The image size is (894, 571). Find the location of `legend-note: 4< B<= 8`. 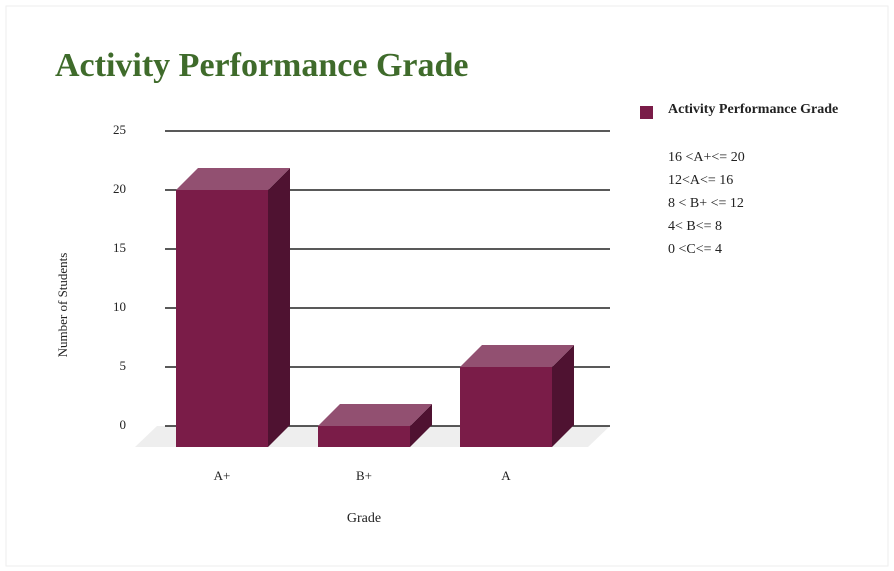

legend-note: 4< B<= 8 is located at coordinates (695, 226).